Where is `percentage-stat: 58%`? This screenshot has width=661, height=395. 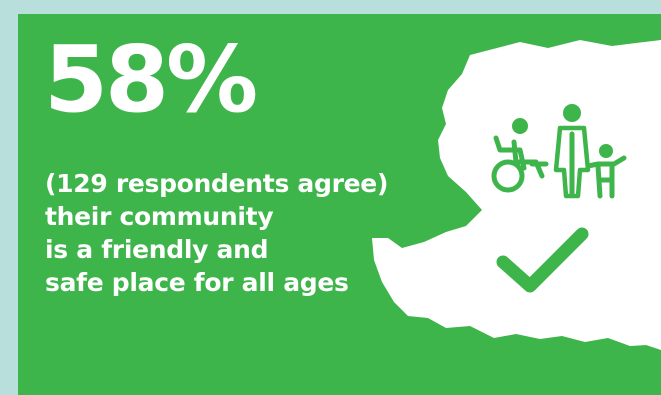 percentage-stat: 58% is located at coordinates (151, 79).